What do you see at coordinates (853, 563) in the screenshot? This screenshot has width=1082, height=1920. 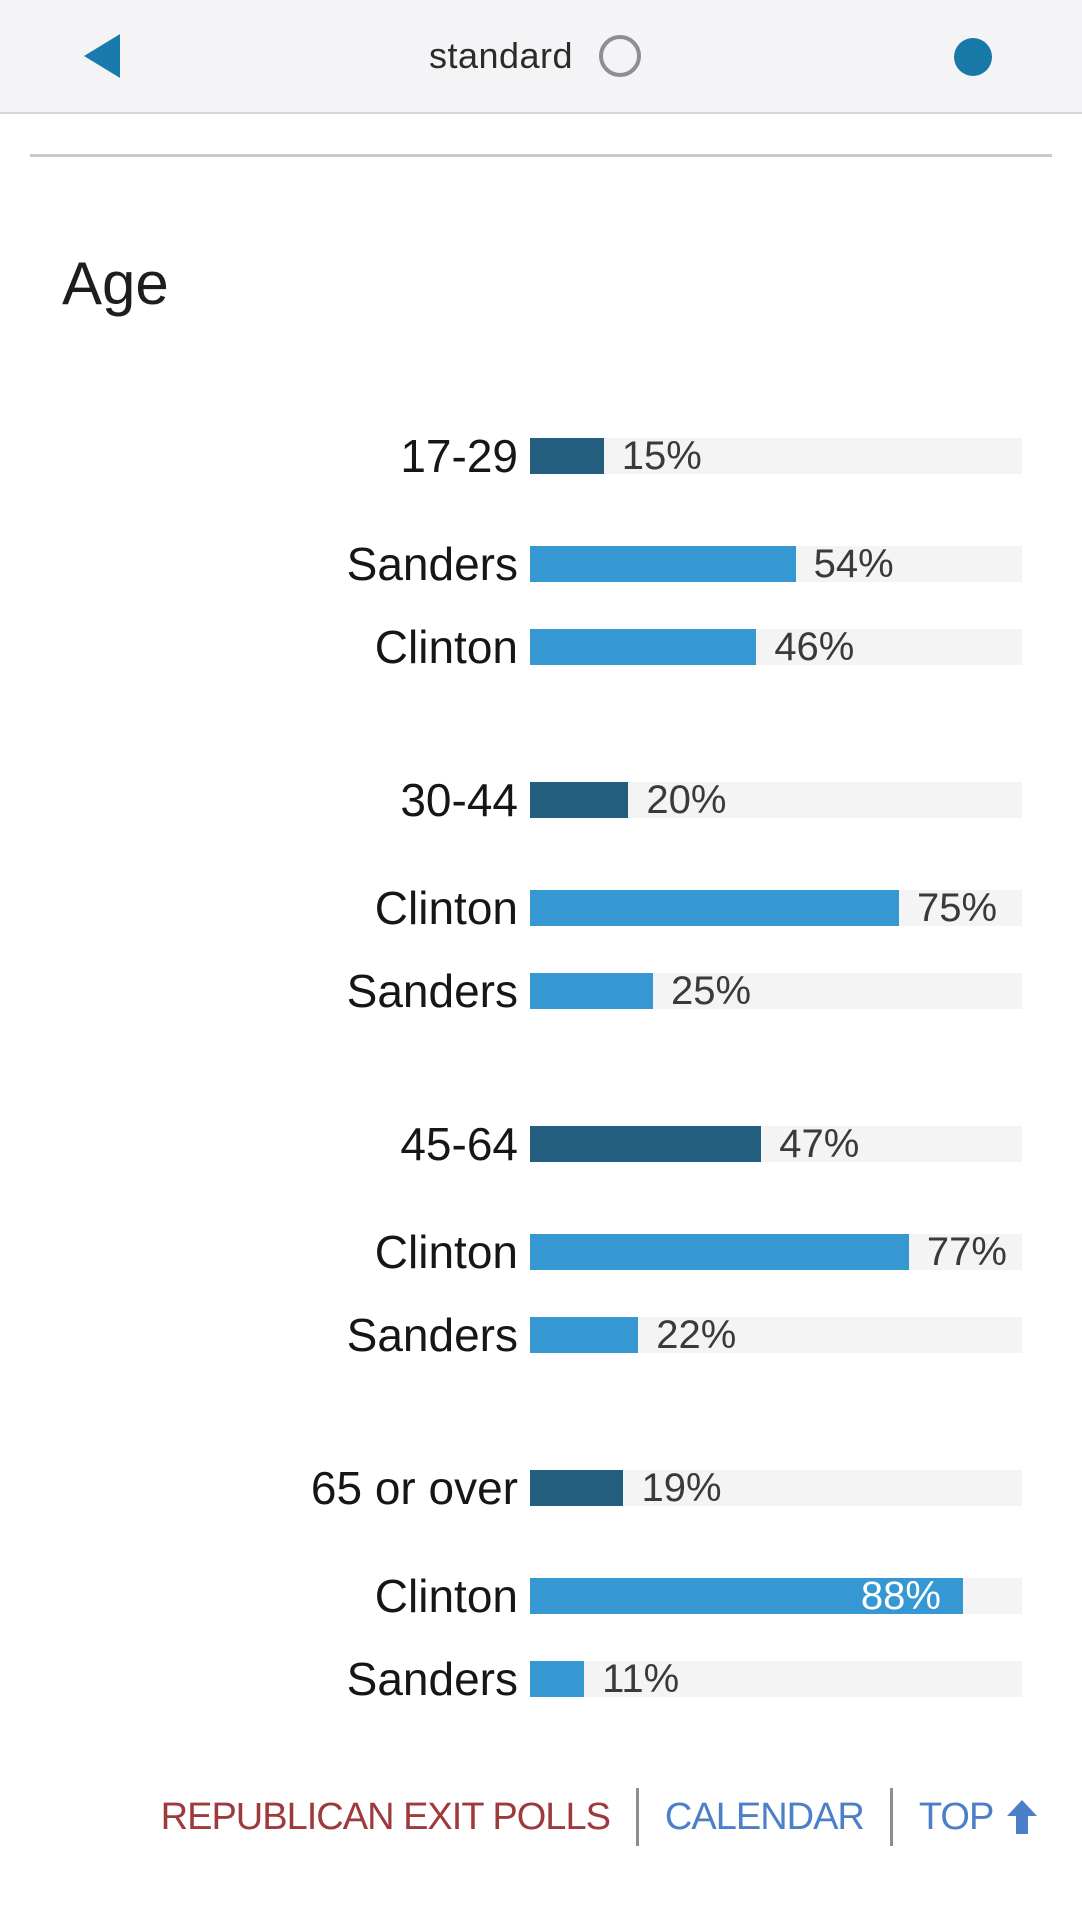 I see `value-label: 54%` at bounding box center [853, 563].